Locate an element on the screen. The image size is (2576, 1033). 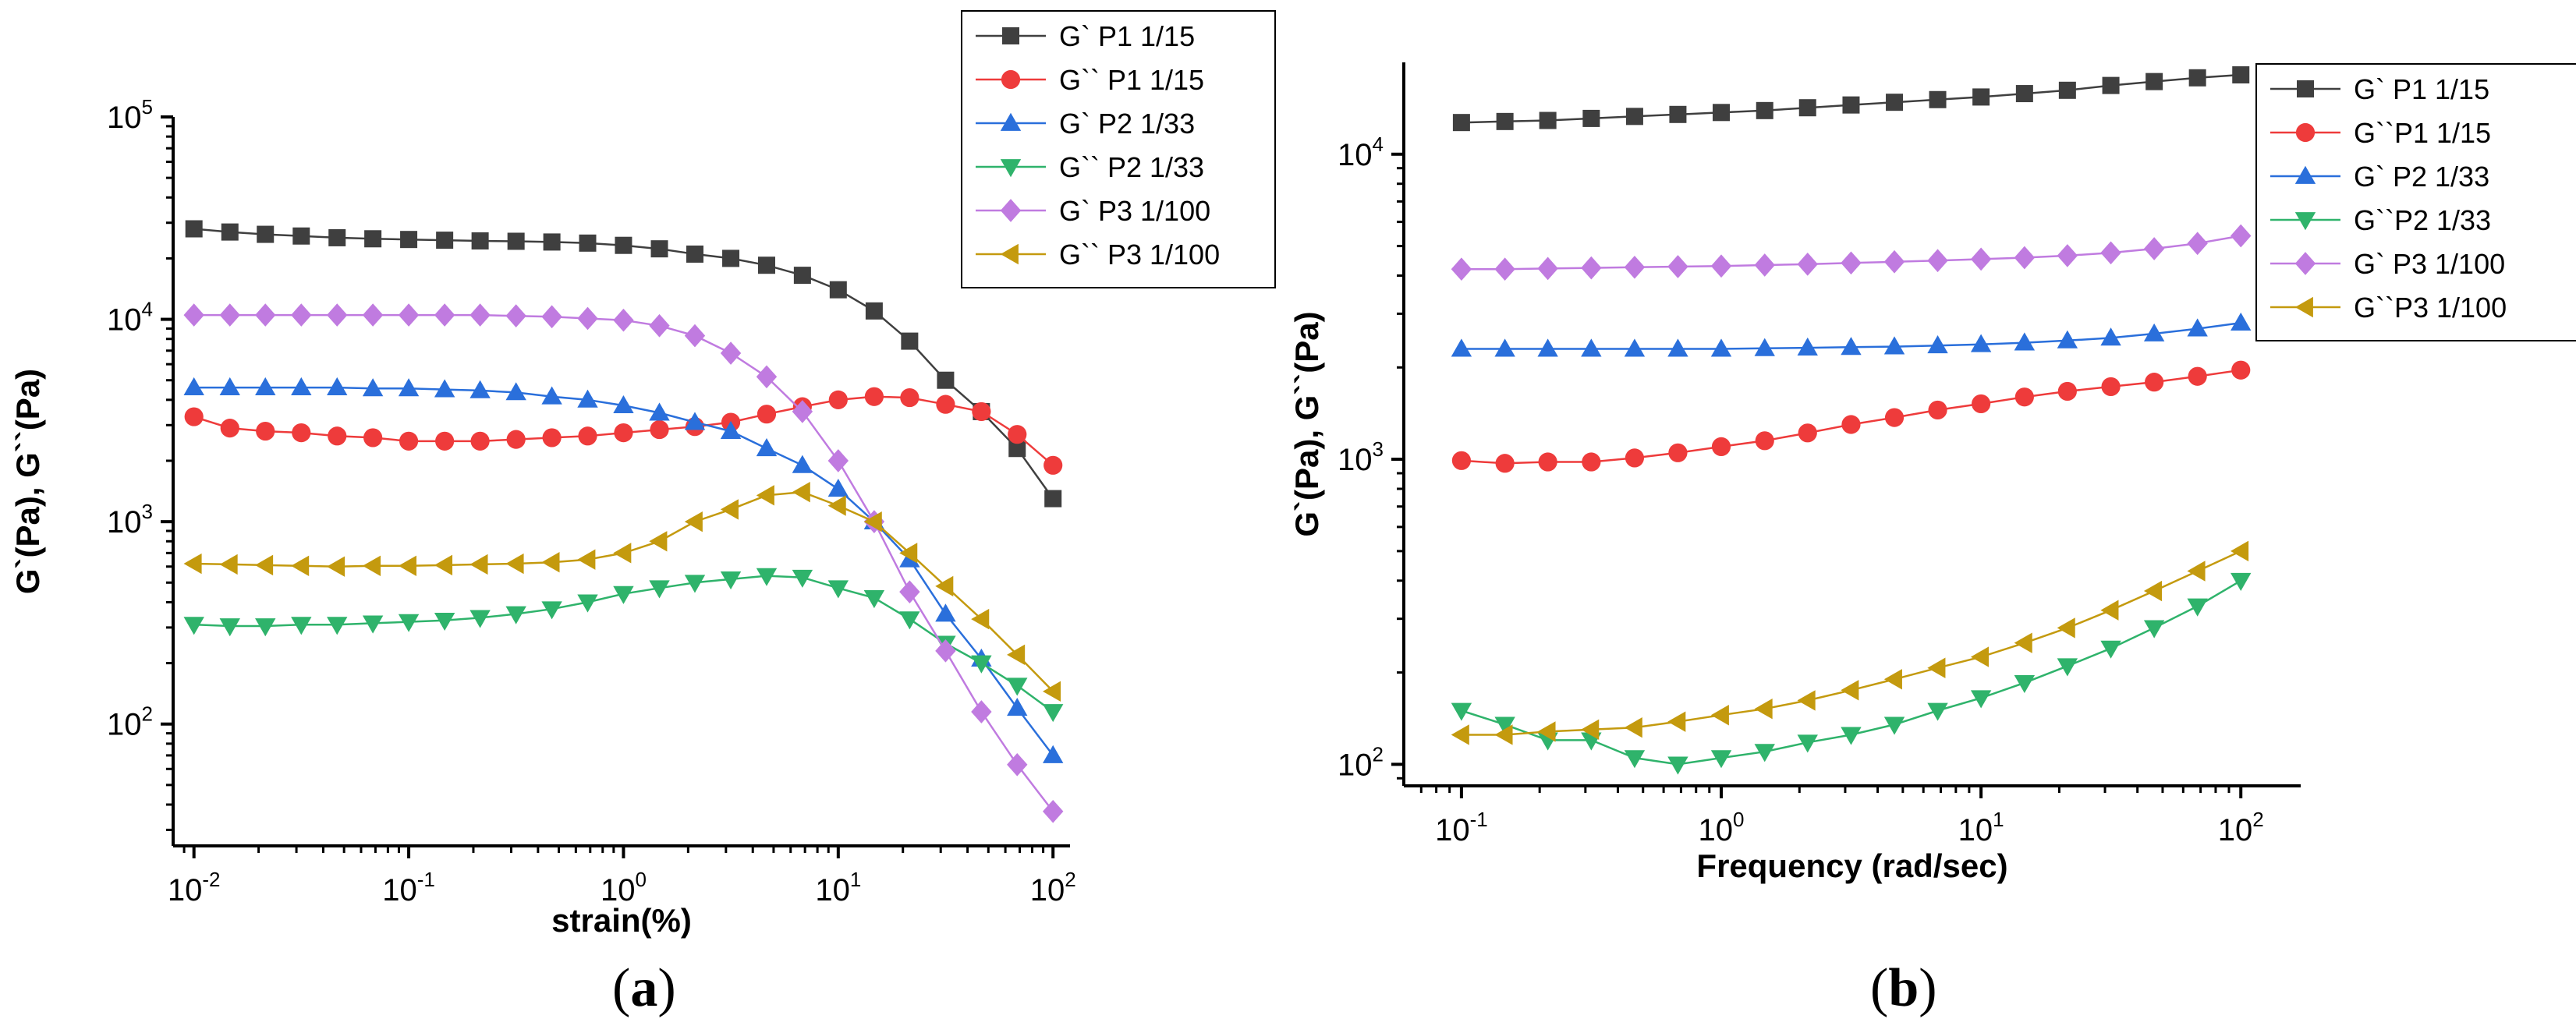
y-tick-label: 10² is located at coordinates (1361, 762).